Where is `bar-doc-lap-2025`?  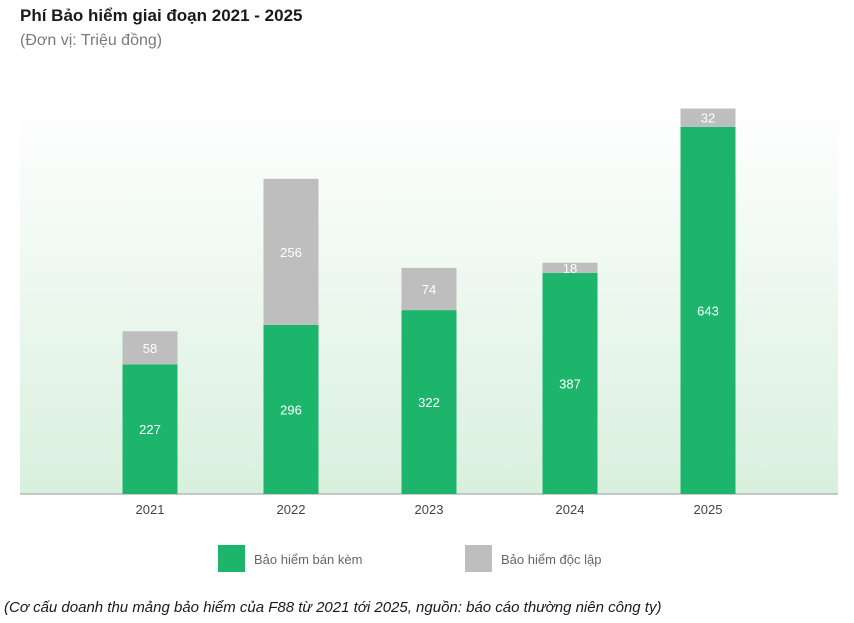
bar-doc-lap-2025 is located at coordinates (708, 117).